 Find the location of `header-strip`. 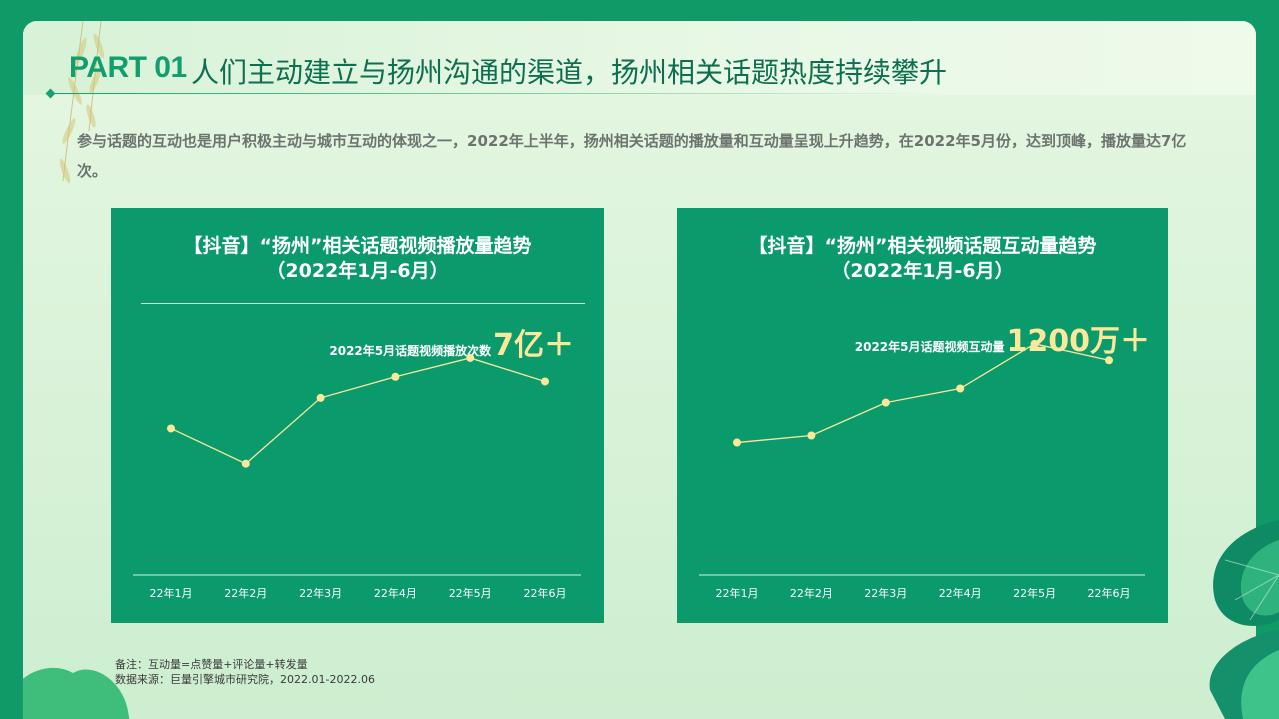

header-strip is located at coordinates (639, 58).